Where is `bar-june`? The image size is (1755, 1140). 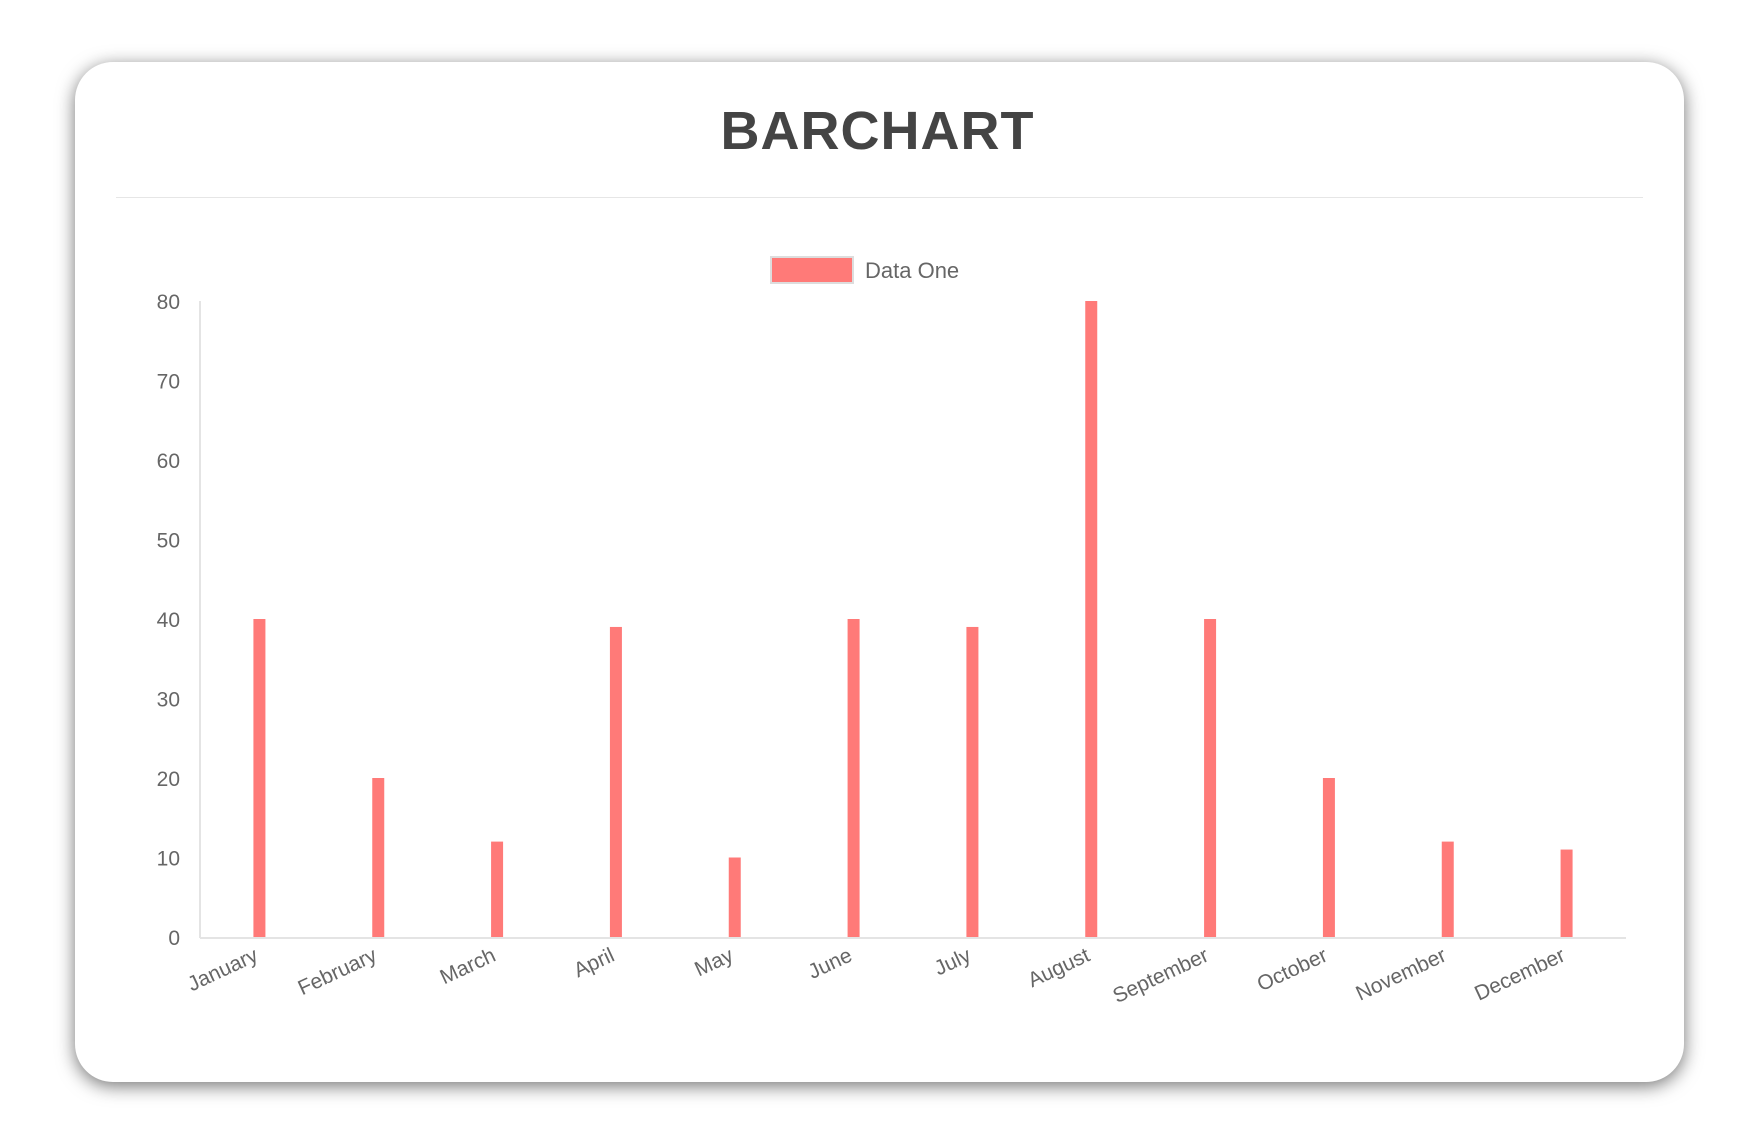 bar-june is located at coordinates (853, 778).